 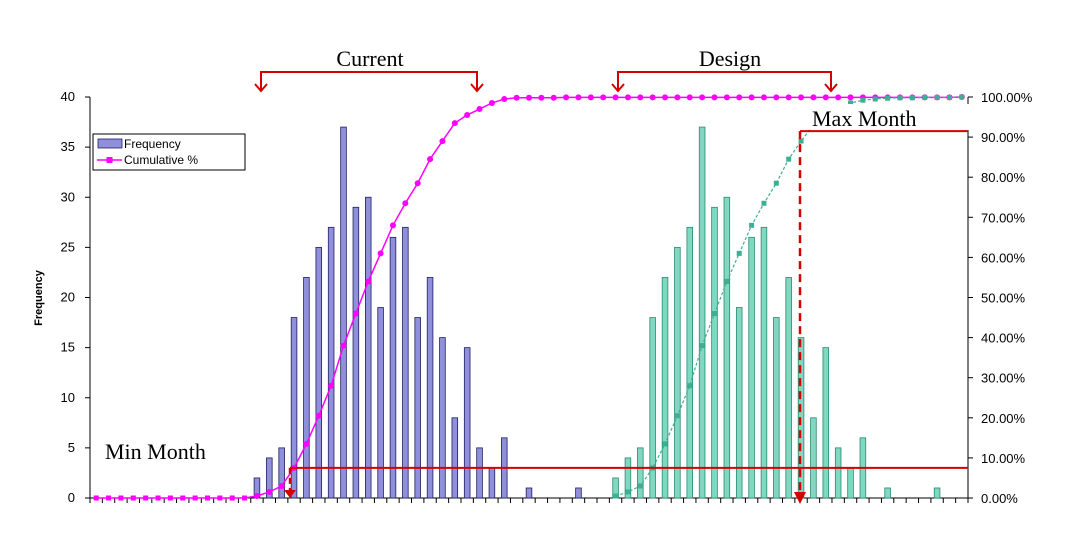 What do you see at coordinates (1003, 177) in the screenshot?
I see `y2-tick-label: 80.00%` at bounding box center [1003, 177].